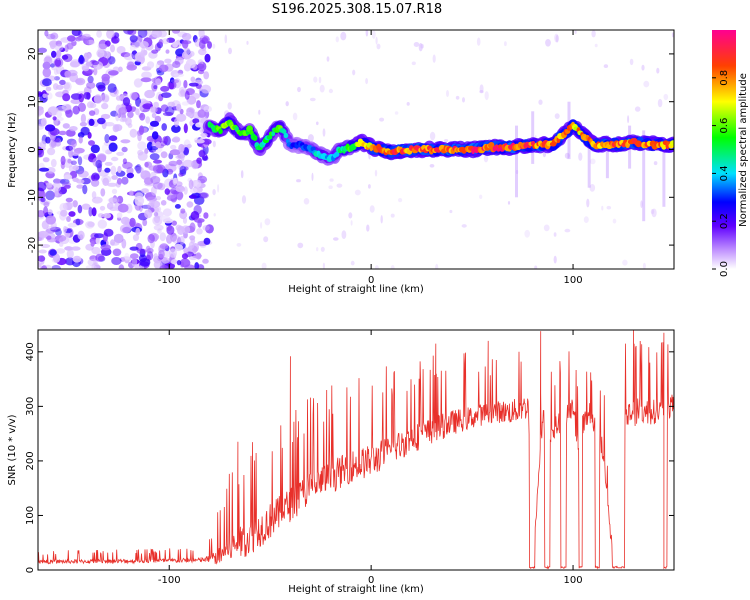 This screenshot has width=750, height=600. Describe the element at coordinates (356, 589) in the screenshot. I see `snr-xlabel: Height of straight line (km)` at that location.